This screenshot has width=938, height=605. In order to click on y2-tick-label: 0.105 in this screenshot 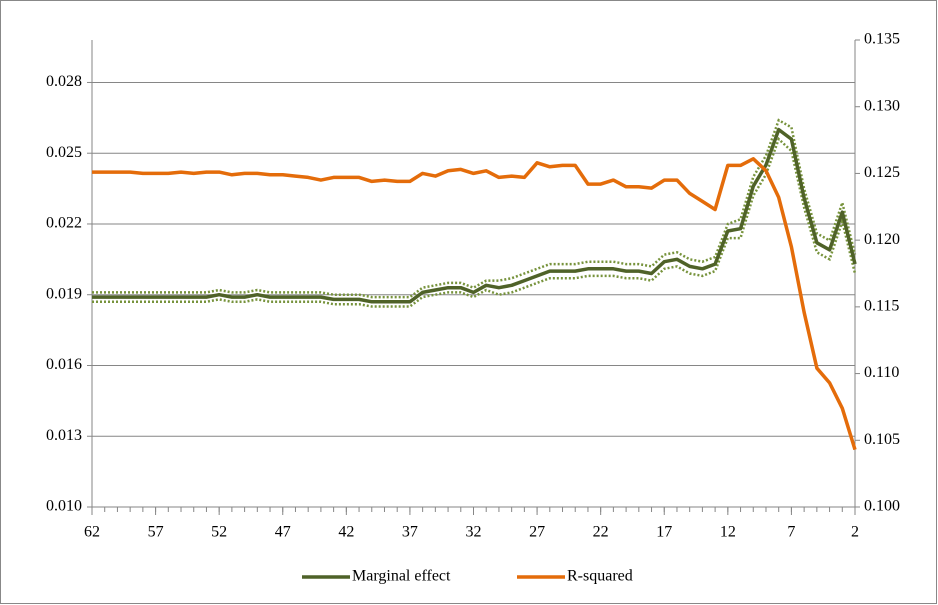, I will do `click(882, 439)`.